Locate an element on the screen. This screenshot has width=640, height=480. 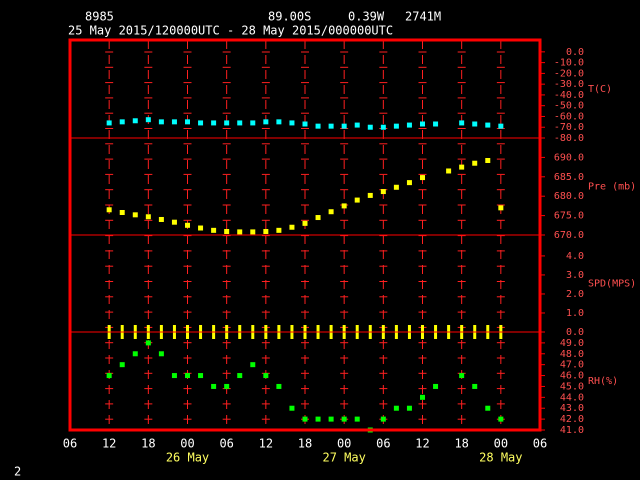
station-id: 8985 is located at coordinates (99, 17).